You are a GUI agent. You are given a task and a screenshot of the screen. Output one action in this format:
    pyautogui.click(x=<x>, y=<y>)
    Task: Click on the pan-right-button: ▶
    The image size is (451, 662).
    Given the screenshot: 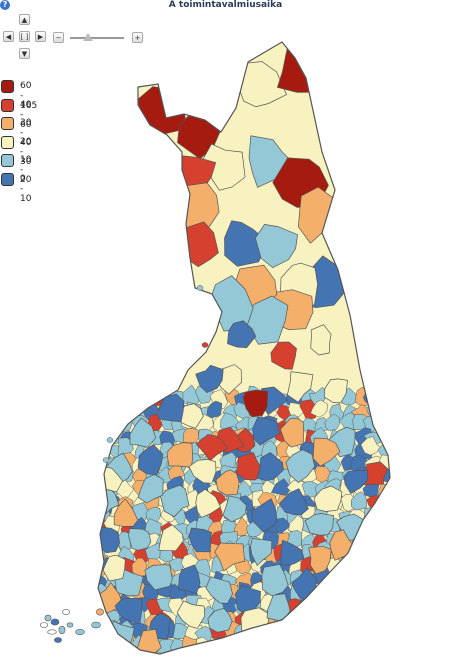 What is the action you would take?
    pyautogui.click(x=40, y=36)
    